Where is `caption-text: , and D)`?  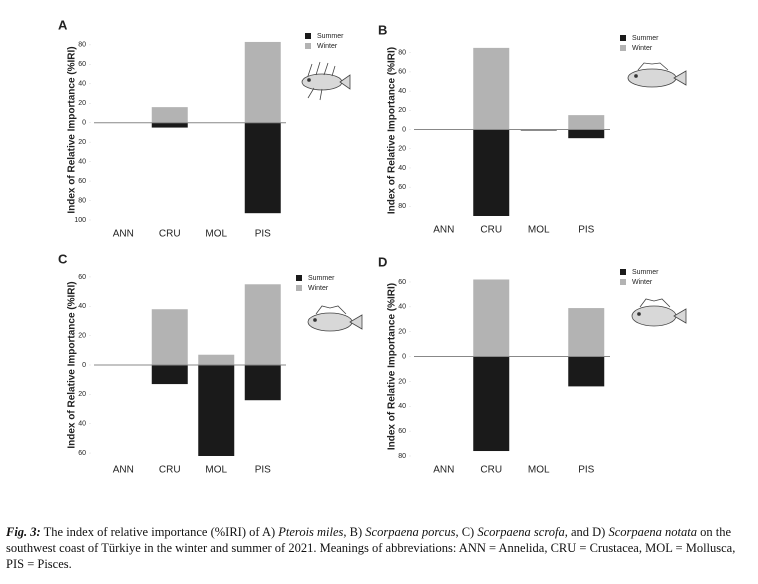
caption-text: , and D) is located at coordinates (586, 532).